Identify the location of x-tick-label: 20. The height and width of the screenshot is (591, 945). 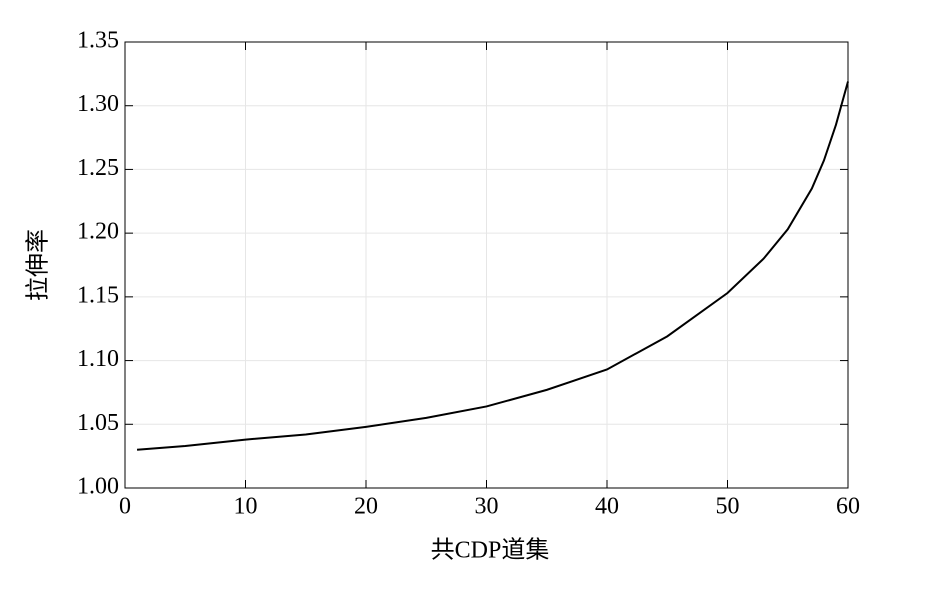
(366, 507).